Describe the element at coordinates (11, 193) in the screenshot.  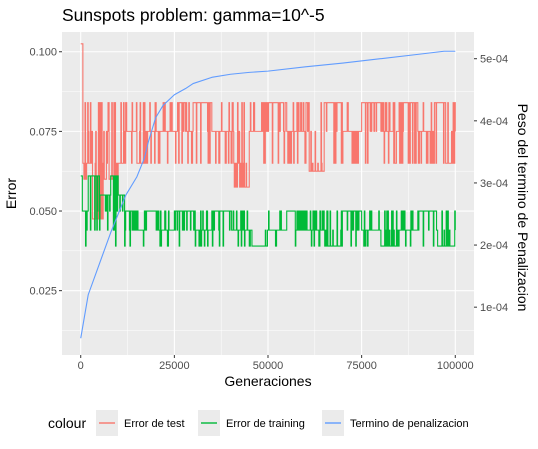
I see `y-axis-label: Error` at that location.